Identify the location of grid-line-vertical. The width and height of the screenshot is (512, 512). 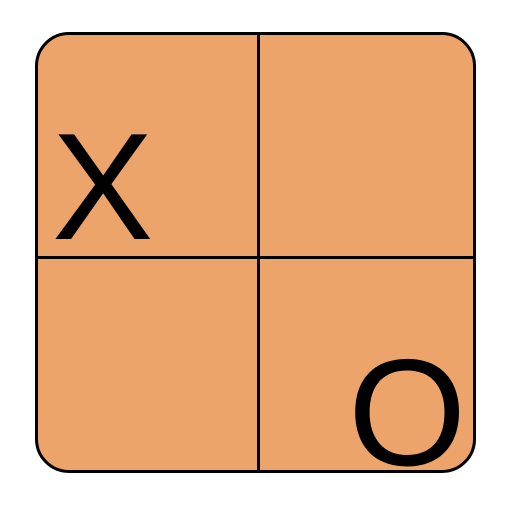
(258, 252).